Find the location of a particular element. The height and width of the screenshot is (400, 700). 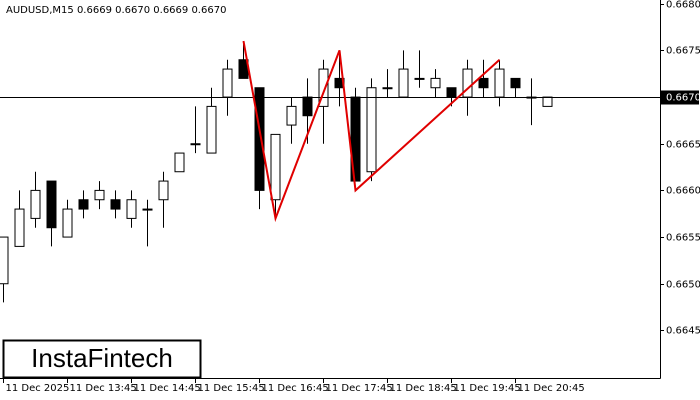

y-tick-label: 0.6655 is located at coordinates (683, 238).